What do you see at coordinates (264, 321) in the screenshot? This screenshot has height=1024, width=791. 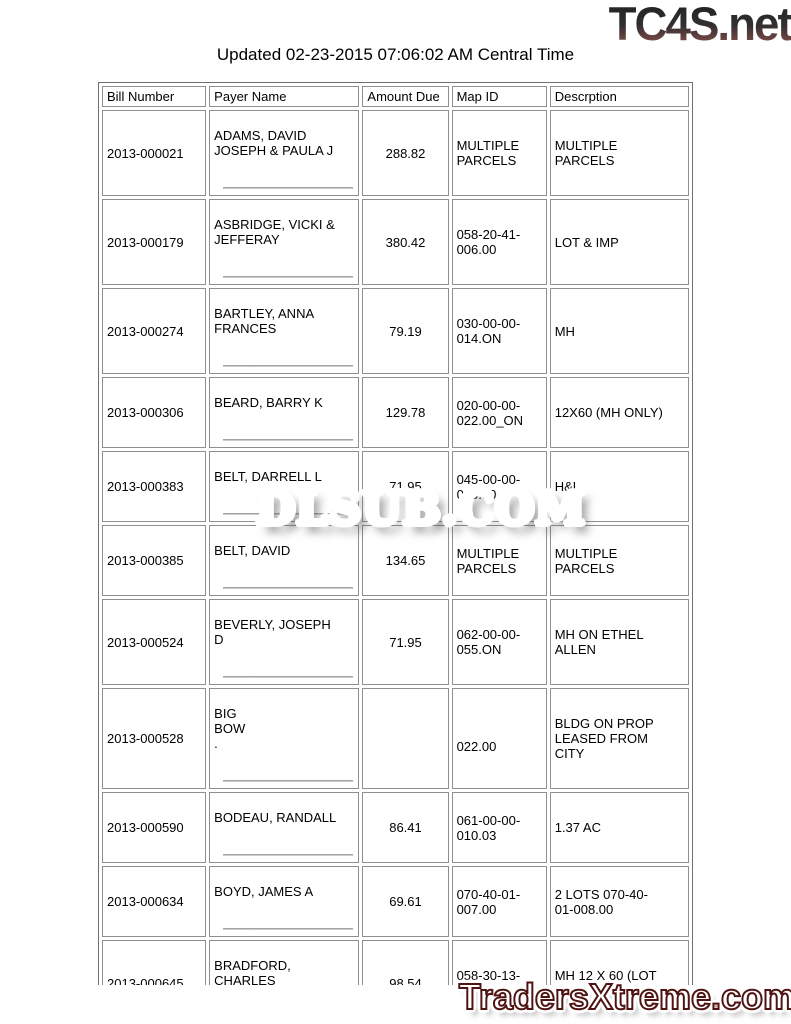 I see `payer-name-text: BARTLEY, ANNA FRANCES` at bounding box center [264, 321].